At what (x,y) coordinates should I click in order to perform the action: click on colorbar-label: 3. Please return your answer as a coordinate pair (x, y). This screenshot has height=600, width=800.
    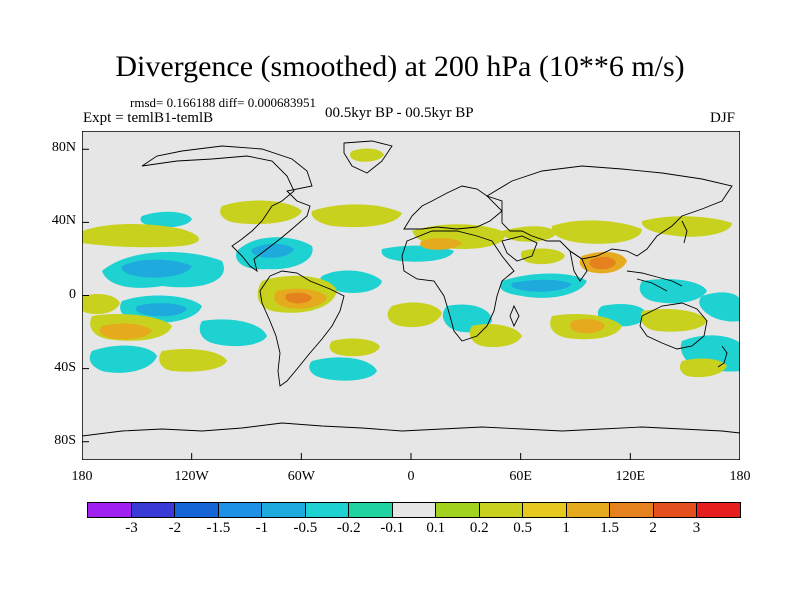
    Looking at the image, I should click on (696, 528).